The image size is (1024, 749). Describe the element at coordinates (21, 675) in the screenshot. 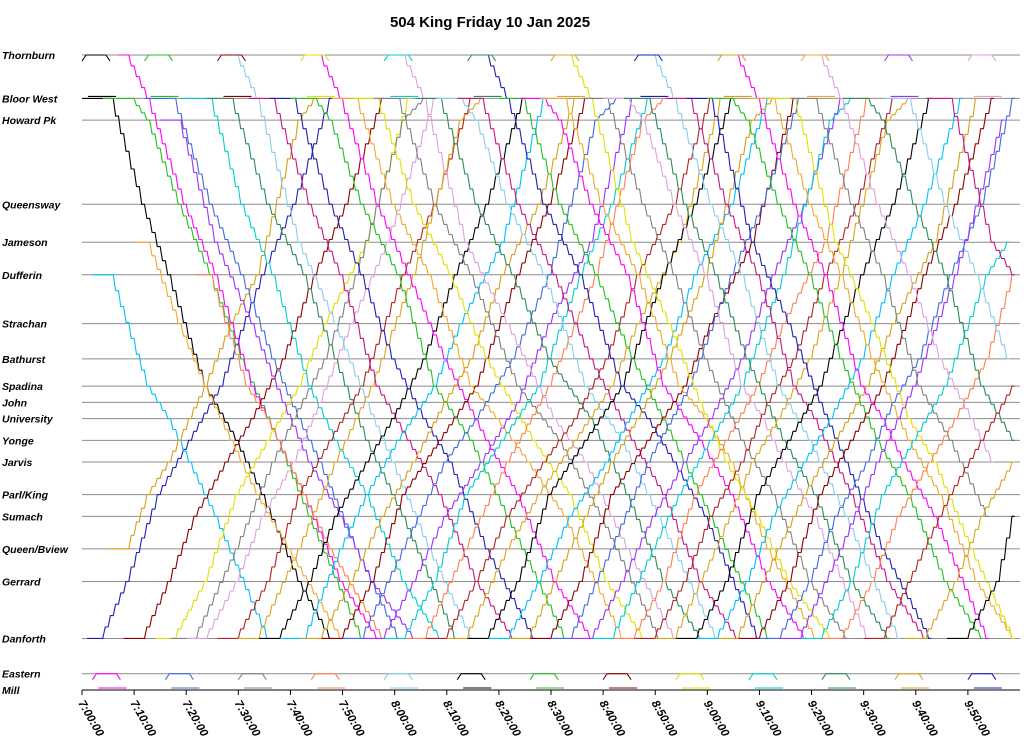

I see `station-label-eastern: Eastern` at that location.